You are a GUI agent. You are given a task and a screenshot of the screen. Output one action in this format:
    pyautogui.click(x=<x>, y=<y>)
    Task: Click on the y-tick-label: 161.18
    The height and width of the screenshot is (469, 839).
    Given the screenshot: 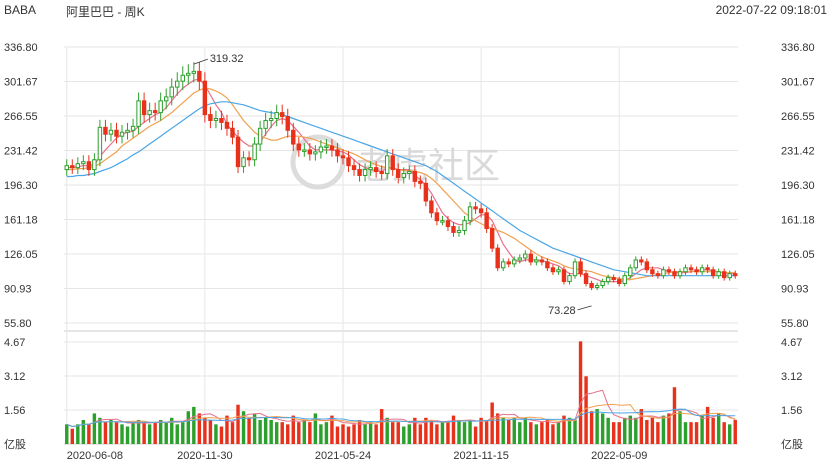 What is the action you would take?
    pyautogui.click(x=21, y=221)
    